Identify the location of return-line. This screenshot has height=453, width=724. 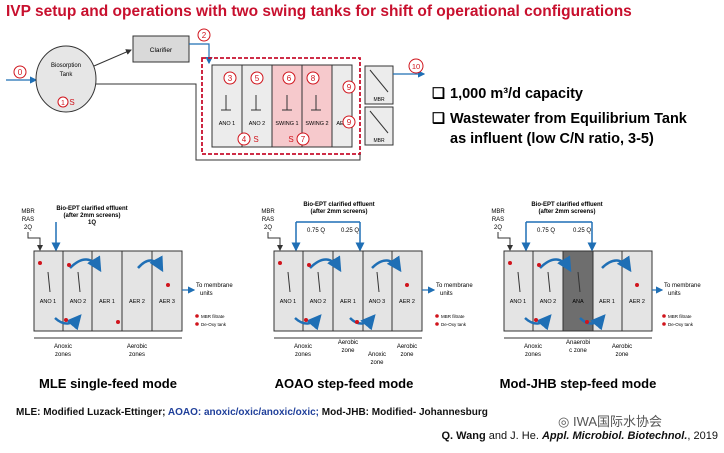
(228, 122).